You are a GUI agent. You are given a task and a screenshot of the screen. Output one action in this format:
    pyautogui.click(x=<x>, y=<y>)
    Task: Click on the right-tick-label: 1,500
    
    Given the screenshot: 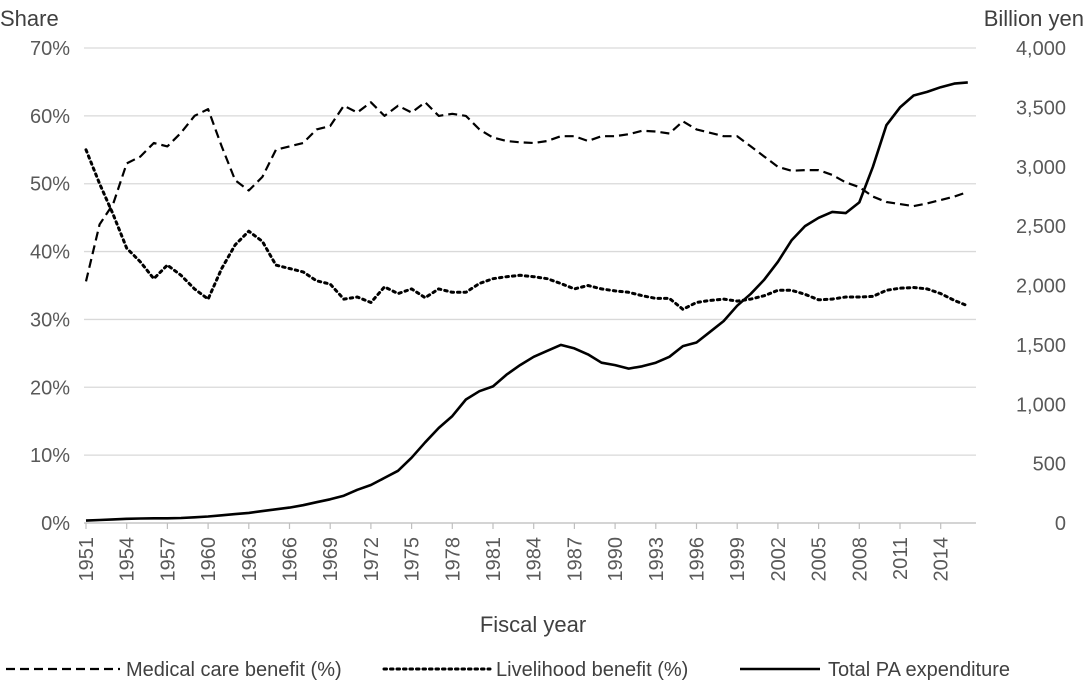 What is the action you would take?
    pyautogui.click(x=1041, y=346)
    